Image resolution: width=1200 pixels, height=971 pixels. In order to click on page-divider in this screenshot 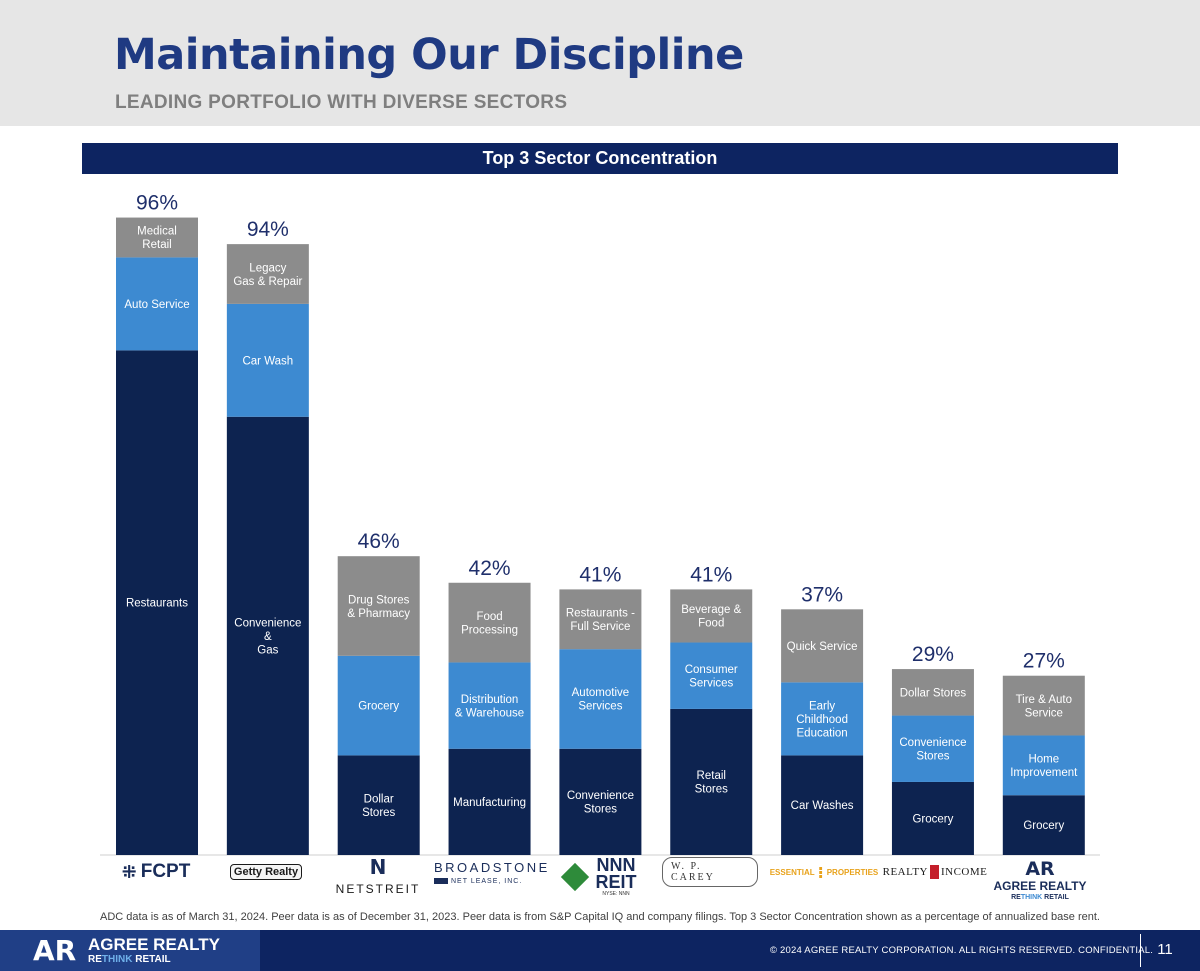, I will do `click(1140, 950)`.